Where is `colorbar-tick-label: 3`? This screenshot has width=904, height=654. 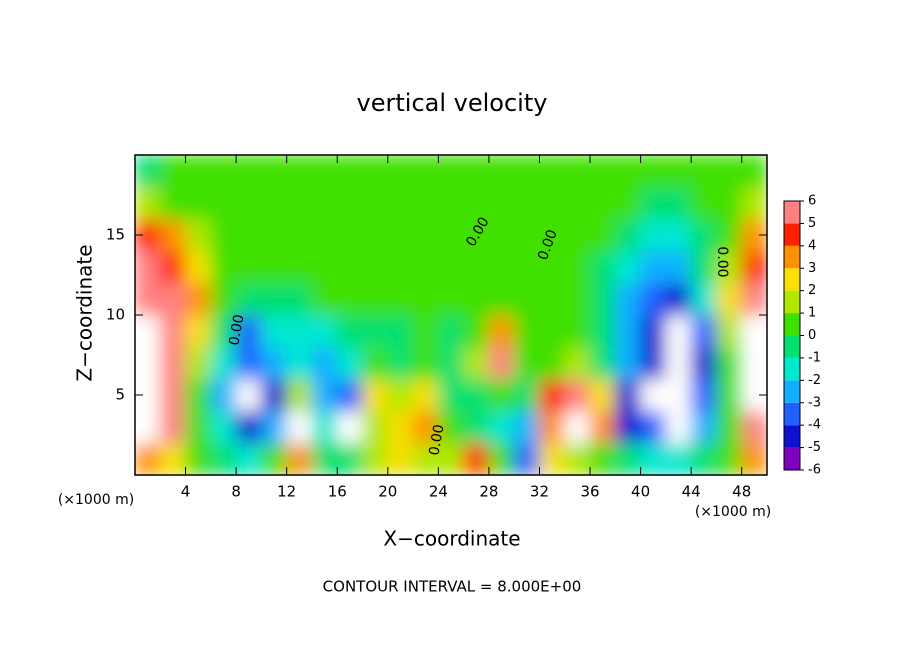
colorbar-tick-label: 3 is located at coordinates (812, 268).